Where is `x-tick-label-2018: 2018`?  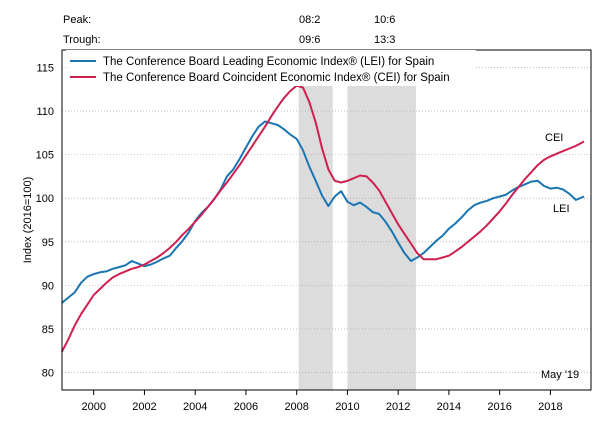 x-tick-label-2018: 2018 is located at coordinates (550, 407).